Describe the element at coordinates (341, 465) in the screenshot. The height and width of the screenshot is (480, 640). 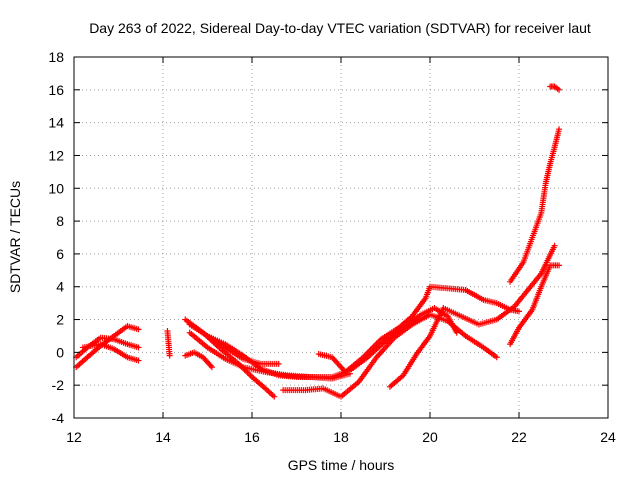
I see `x-axis-label: GPS time / hours` at that location.